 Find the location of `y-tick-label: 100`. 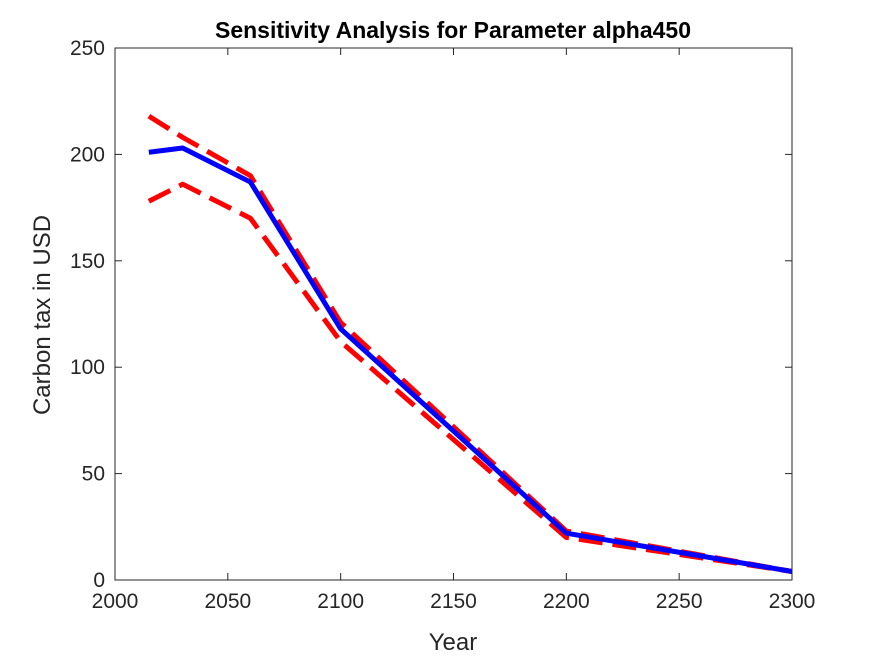

y-tick-label: 100 is located at coordinates (87, 367).